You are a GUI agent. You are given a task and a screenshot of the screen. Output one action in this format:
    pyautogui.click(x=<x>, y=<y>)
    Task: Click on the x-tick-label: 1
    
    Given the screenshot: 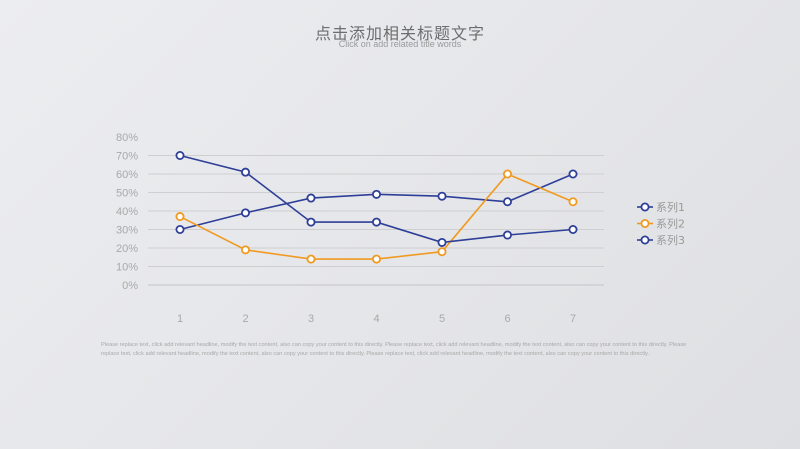 What is the action you would take?
    pyautogui.click(x=180, y=319)
    